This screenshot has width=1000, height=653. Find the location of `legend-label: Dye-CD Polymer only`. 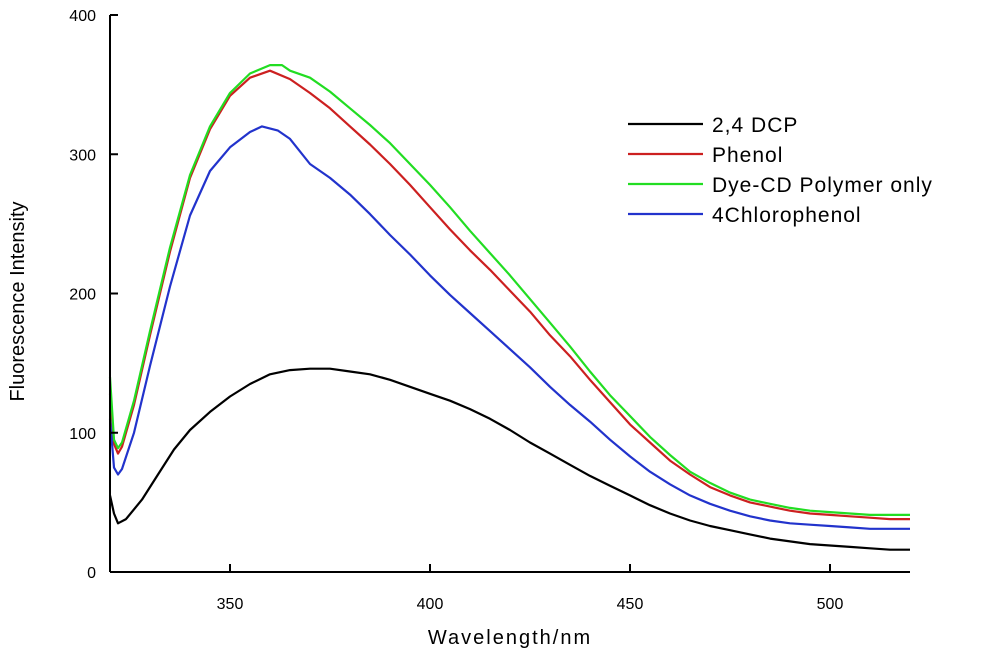

legend-label: Dye-CD Polymer only is located at coordinates (822, 185).